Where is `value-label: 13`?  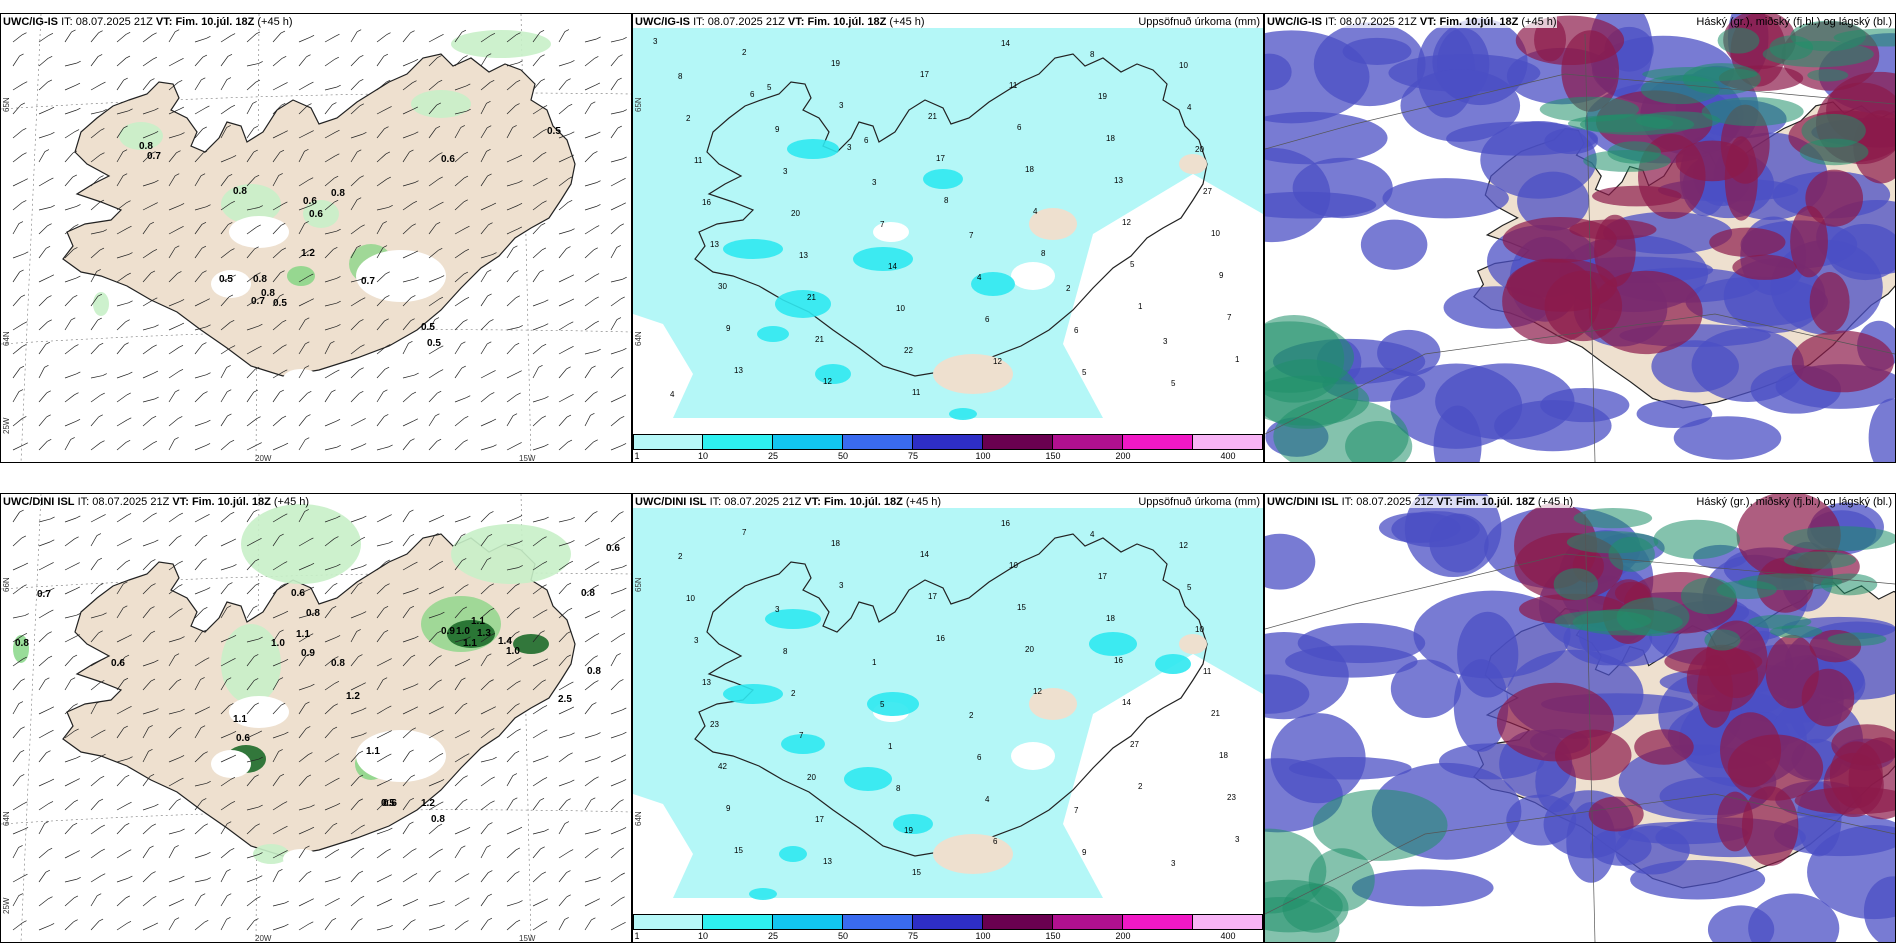 value-label: 13 is located at coordinates (1118, 180).